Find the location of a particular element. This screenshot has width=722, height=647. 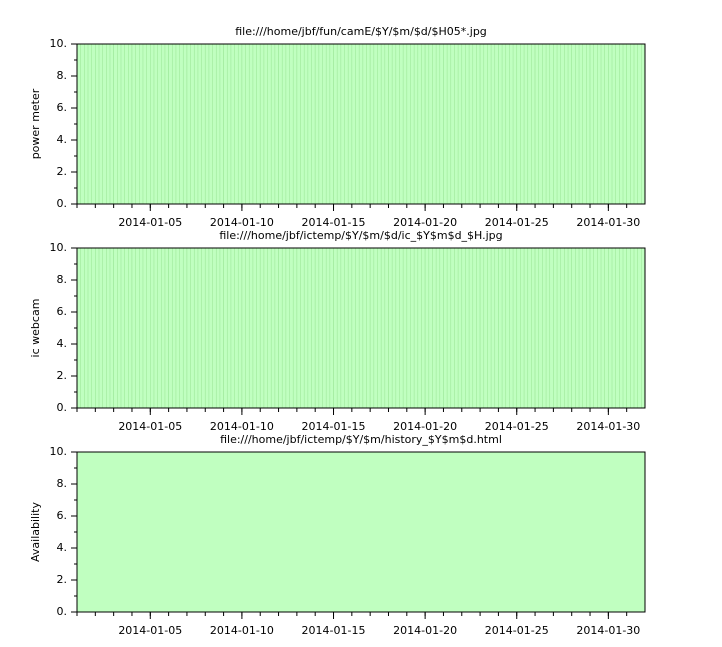

y-axis-label: ic webcam is located at coordinates (35, 328).